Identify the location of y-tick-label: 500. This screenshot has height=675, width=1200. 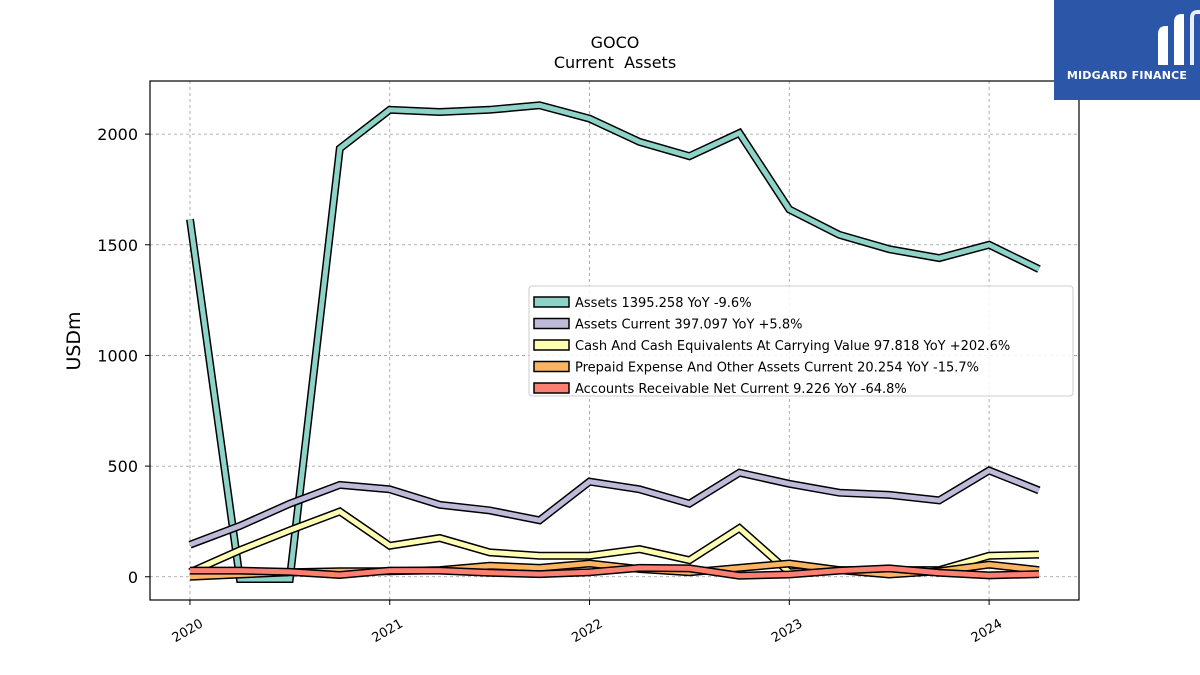
(122, 466).